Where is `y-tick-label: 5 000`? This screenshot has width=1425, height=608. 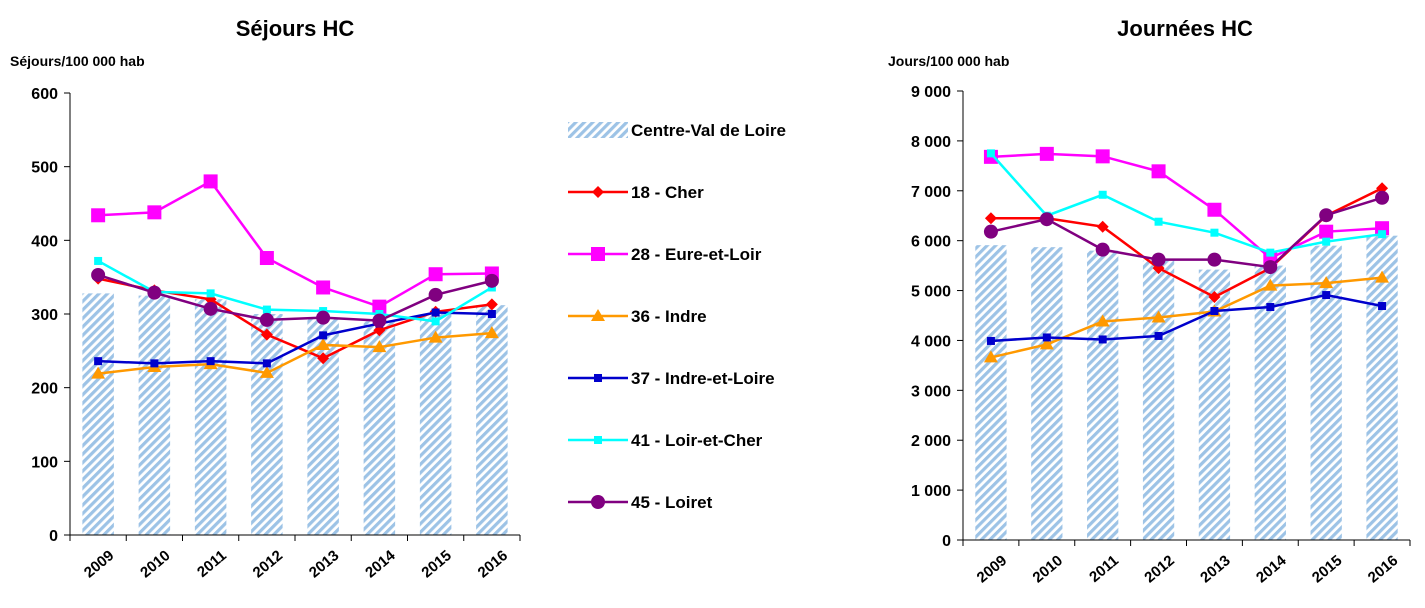
y-tick-label: 5 000 is located at coordinates (931, 292).